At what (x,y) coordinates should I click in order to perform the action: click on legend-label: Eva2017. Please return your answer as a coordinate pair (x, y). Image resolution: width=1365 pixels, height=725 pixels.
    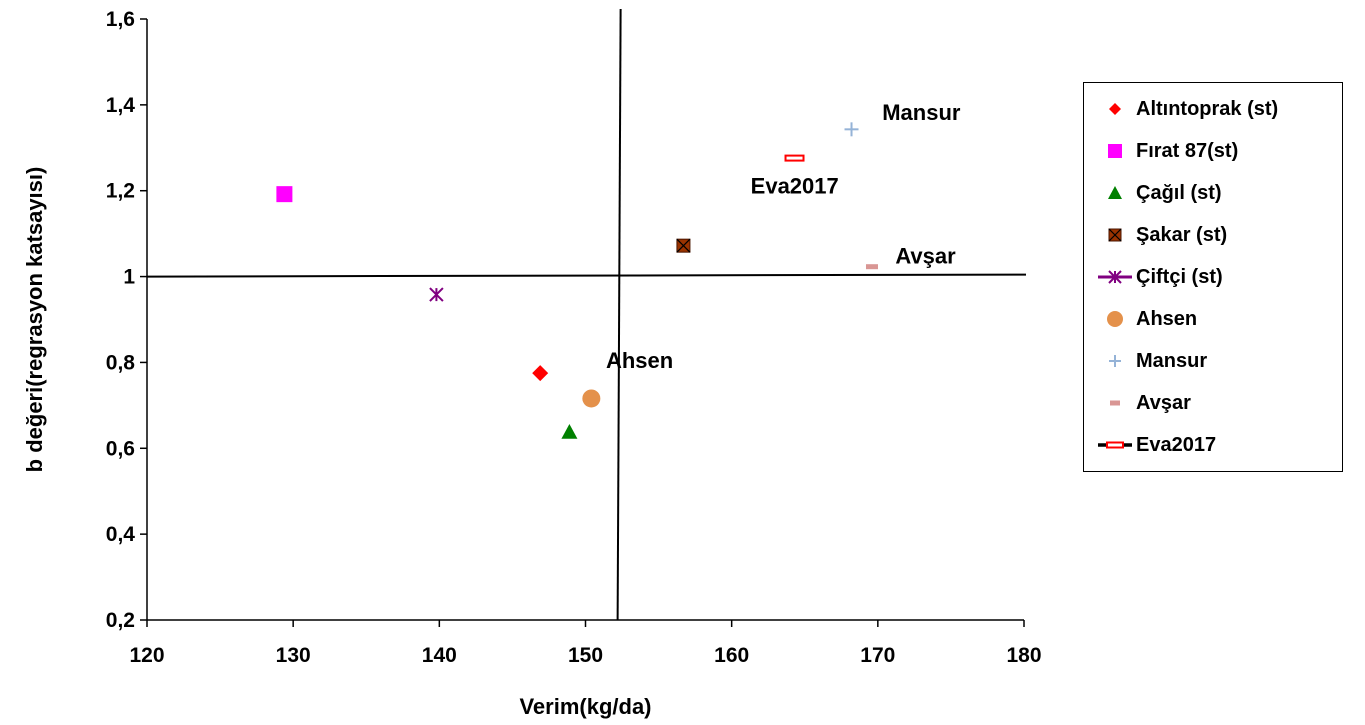
    Looking at the image, I should click on (1176, 444).